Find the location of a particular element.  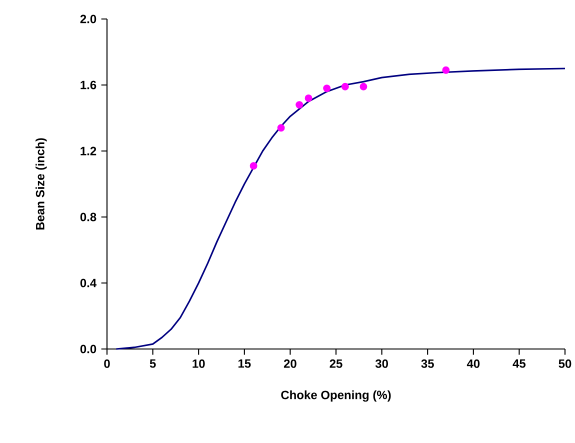

x-tick-label: 40 is located at coordinates (473, 363).